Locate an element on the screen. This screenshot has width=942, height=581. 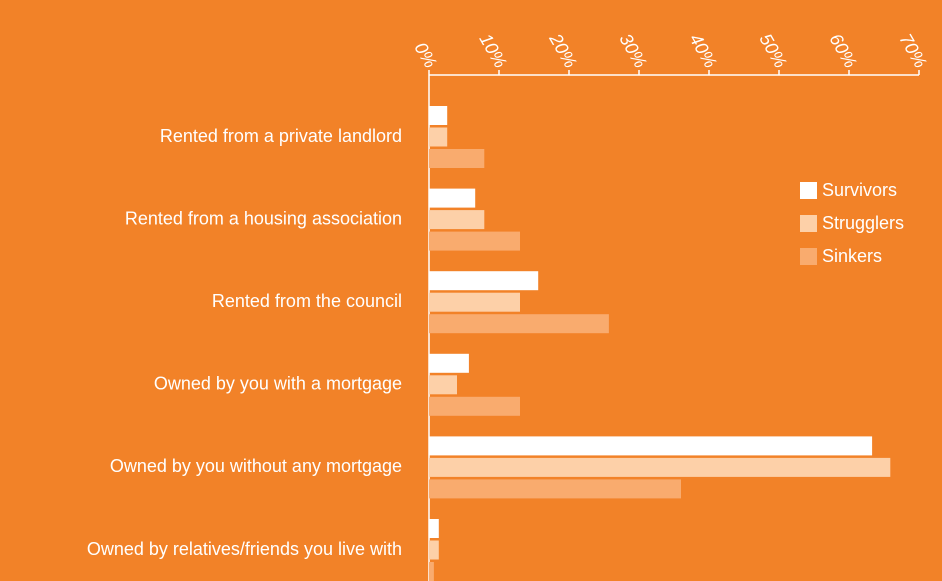
x-tick-label: 60% is located at coordinates (842, 50).